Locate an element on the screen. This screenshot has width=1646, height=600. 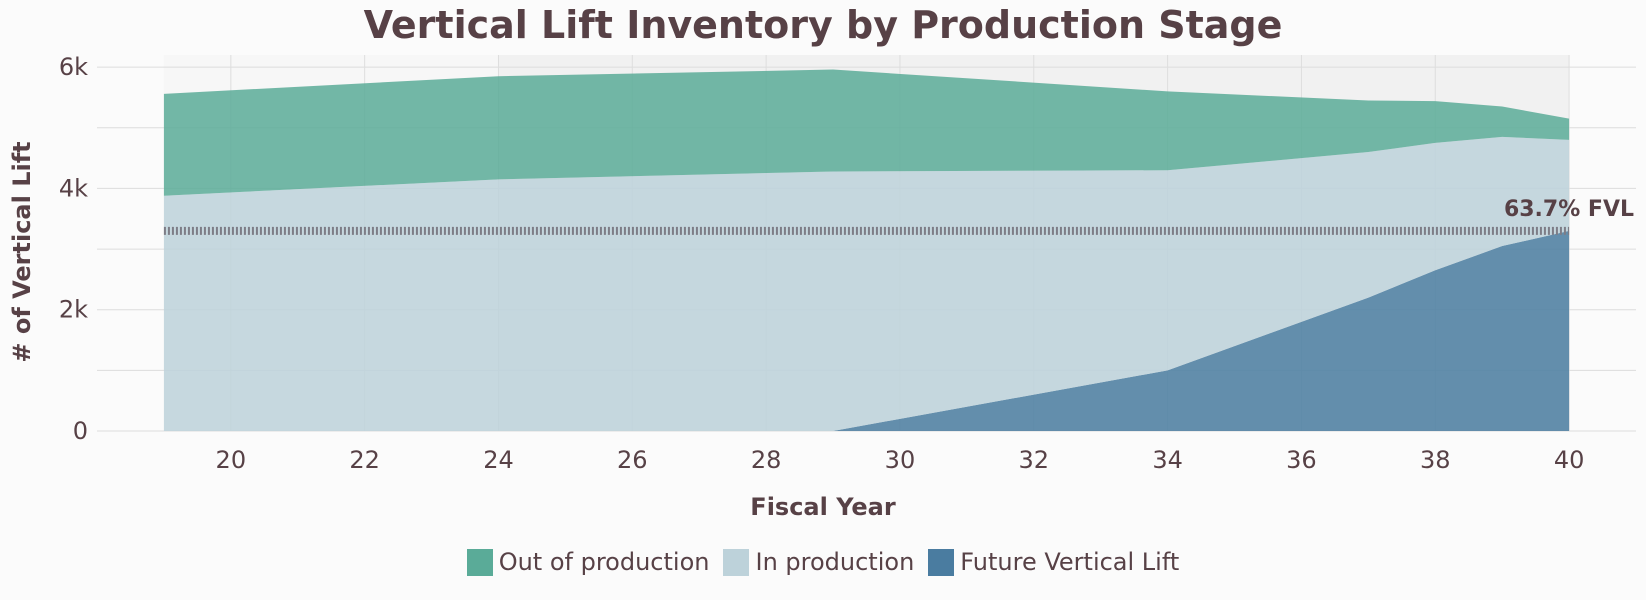
x-tick-label: 24 is located at coordinates (498, 460).